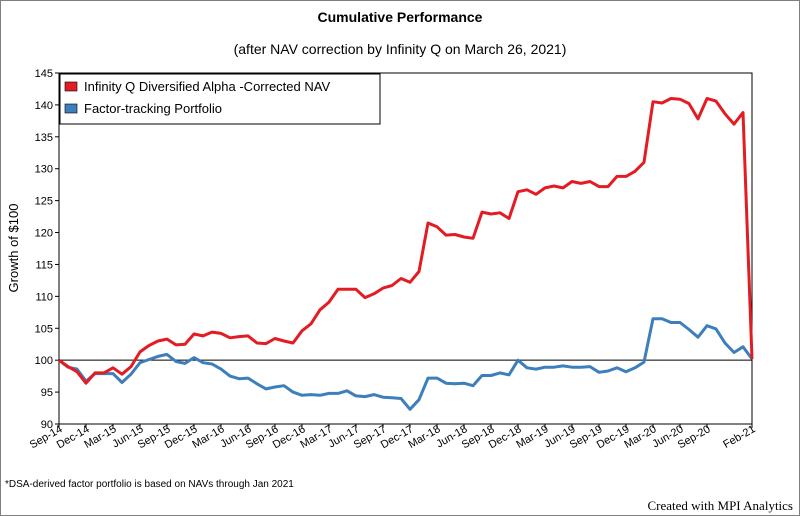 The width and height of the screenshot is (800, 516). What do you see at coordinates (44, 234) in the screenshot?
I see `y-tick-label: 120` at bounding box center [44, 234].